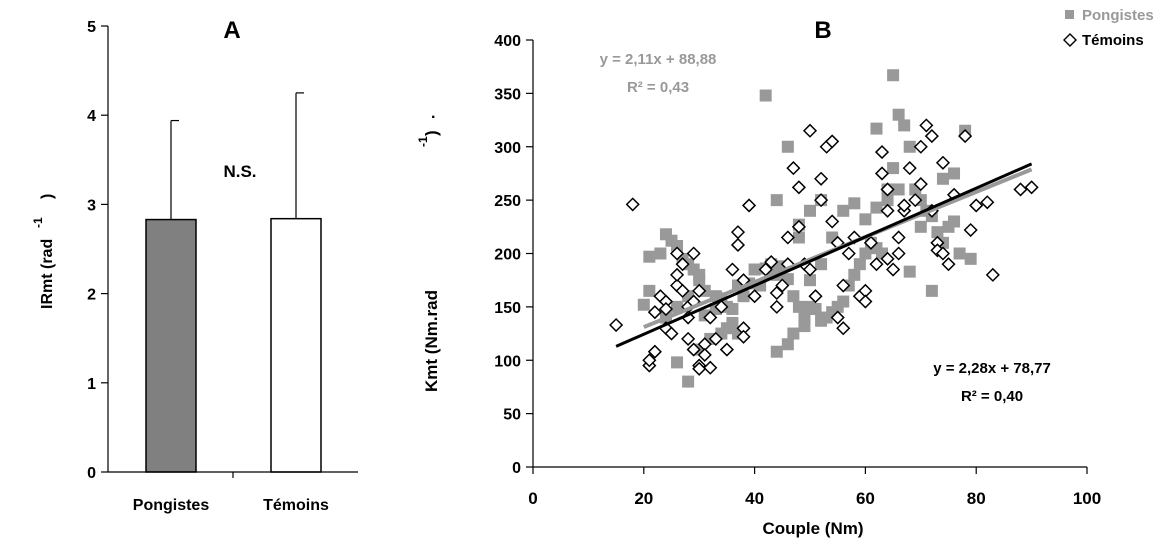 The height and width of the screenshot is (544, 1160). Describe the element at coordinates (824, 255) in the screenshot. I see `panel-b-fit-lines` at that location.